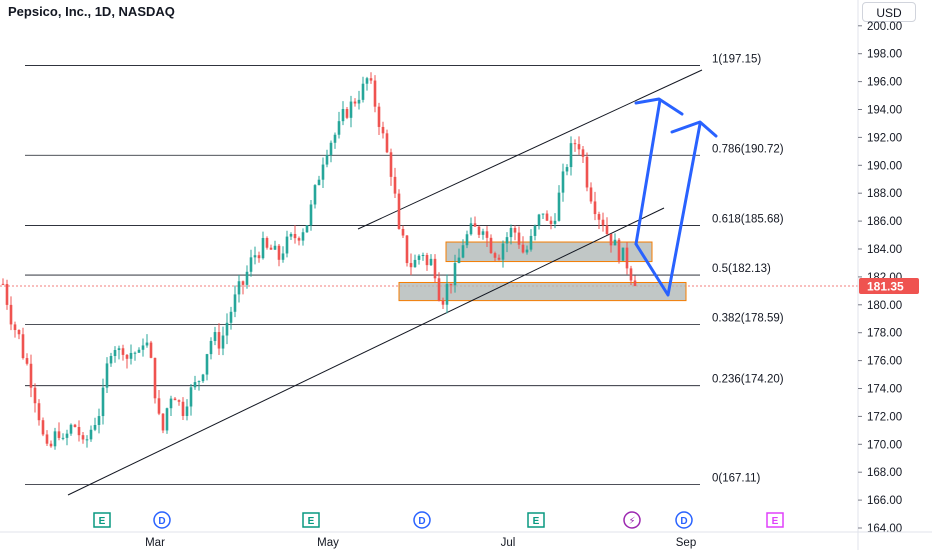 The height and width of the screenshot is (550, 932). Describe the element at coordinates (775, 521) in the screenshot. I see `marker-letter-7: E` at that location.